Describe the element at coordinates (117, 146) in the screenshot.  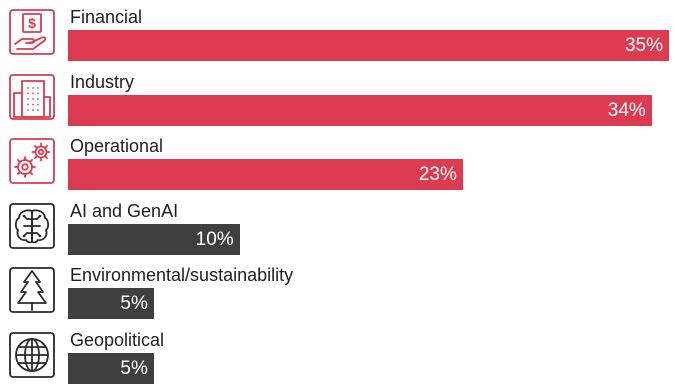
I see `category-label: Operational` at that location.